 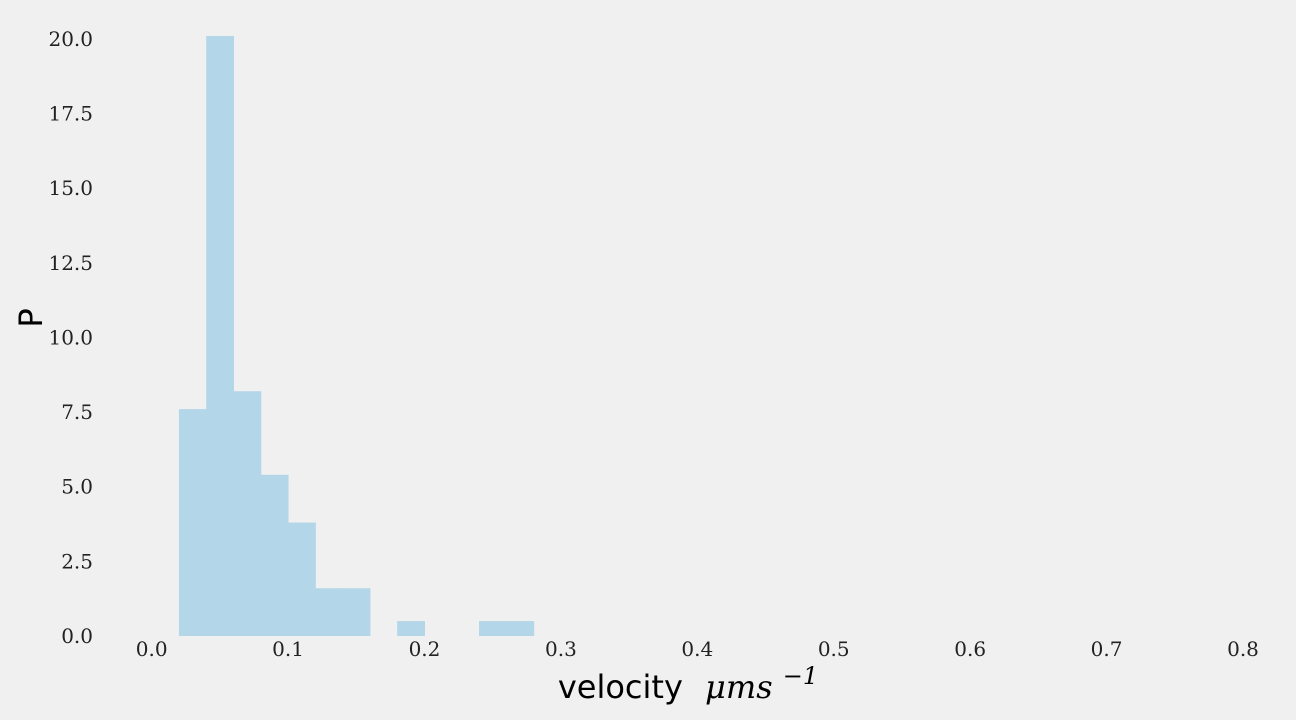 What do you see at coordinates (77, 412) in the screenshot?
I see `y-tick-label: 7.5` at bounding box center [77, 412].